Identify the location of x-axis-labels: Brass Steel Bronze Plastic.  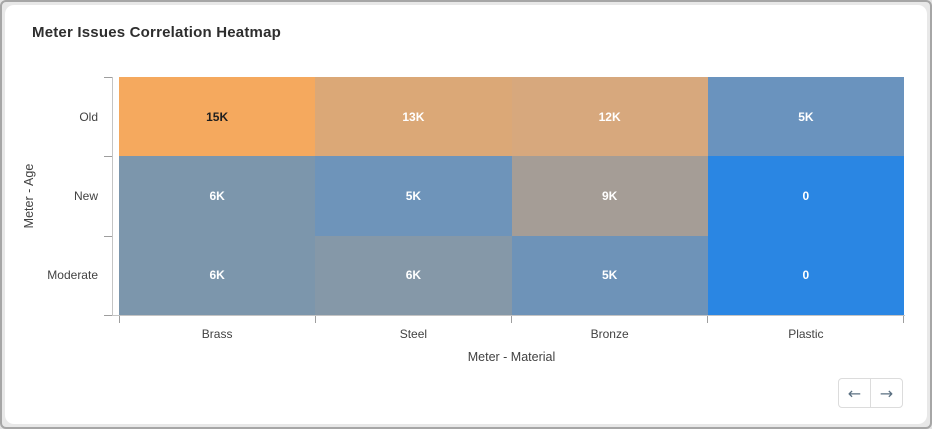
(511, 334).